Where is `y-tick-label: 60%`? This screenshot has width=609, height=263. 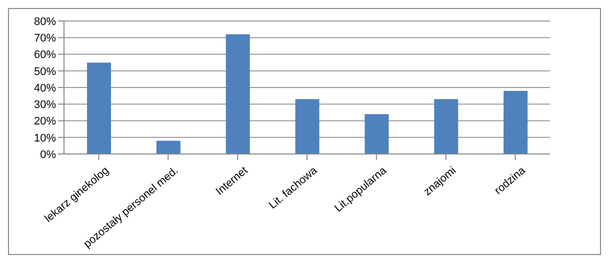 y-tick-label: 60% is located at coordinates (45, 55).